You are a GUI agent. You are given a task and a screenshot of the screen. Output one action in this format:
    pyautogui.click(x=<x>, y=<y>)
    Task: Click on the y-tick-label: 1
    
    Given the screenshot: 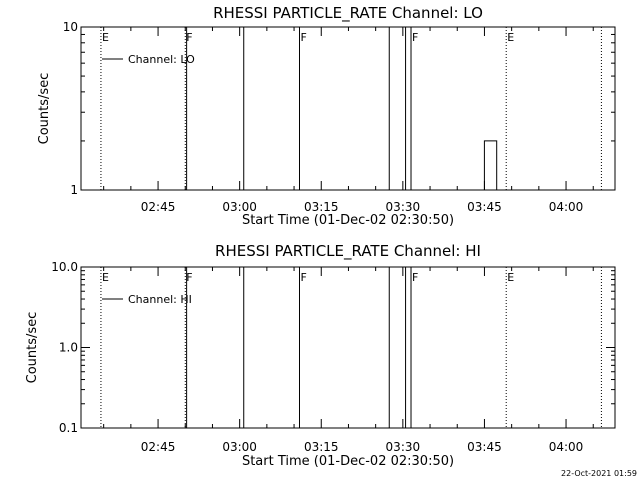 What is the action you would take?
    pyautogui.click(x=74, y=190)
    